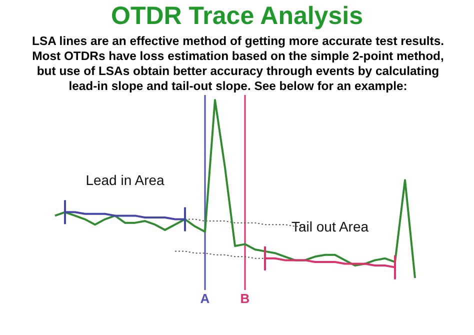 The image size is (474, 335). Describe the element at coordinates (205, 298) in the screenshot. I see `text: A` at that location.